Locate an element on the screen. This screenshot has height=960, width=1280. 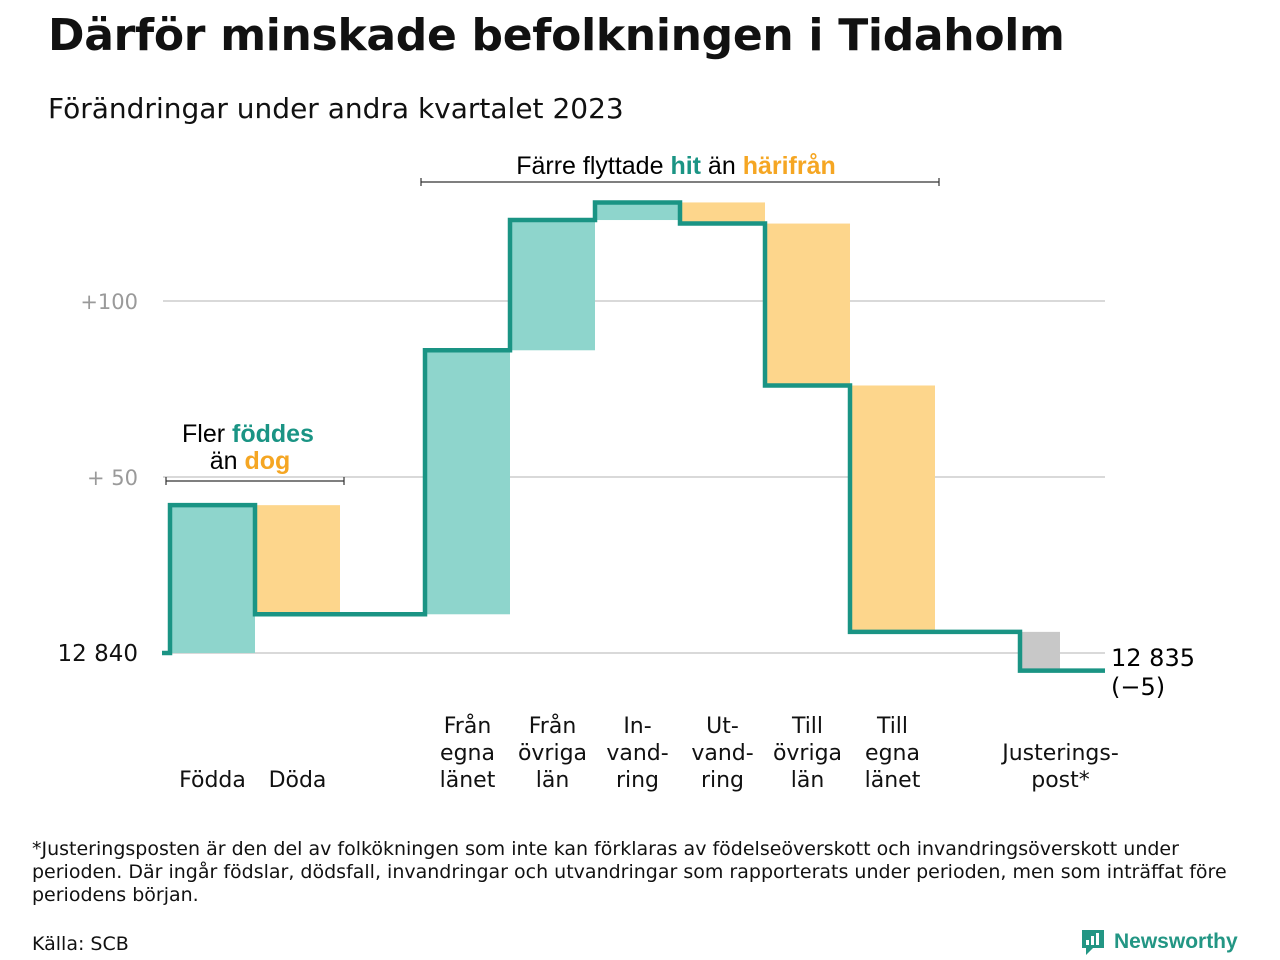
y-tick-label: +100 is located at coordinates (109, 302).